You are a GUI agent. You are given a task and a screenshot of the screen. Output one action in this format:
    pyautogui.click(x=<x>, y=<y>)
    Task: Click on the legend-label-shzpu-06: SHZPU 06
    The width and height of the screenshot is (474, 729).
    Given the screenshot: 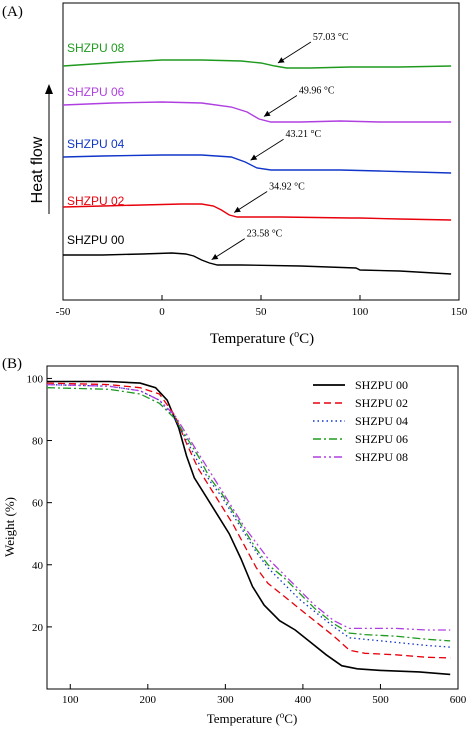 What is the action you would take?
    pyautogui.click(x=381, y=439)
    